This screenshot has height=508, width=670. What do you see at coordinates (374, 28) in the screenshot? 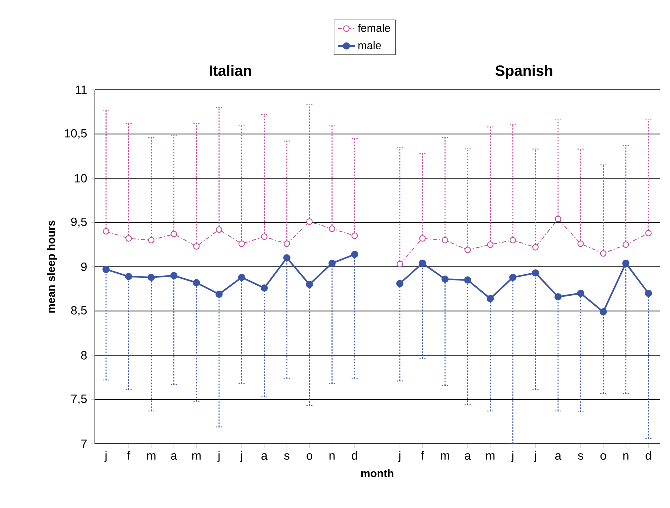
I see `legend-label: female` at bounding box center [374, 28].